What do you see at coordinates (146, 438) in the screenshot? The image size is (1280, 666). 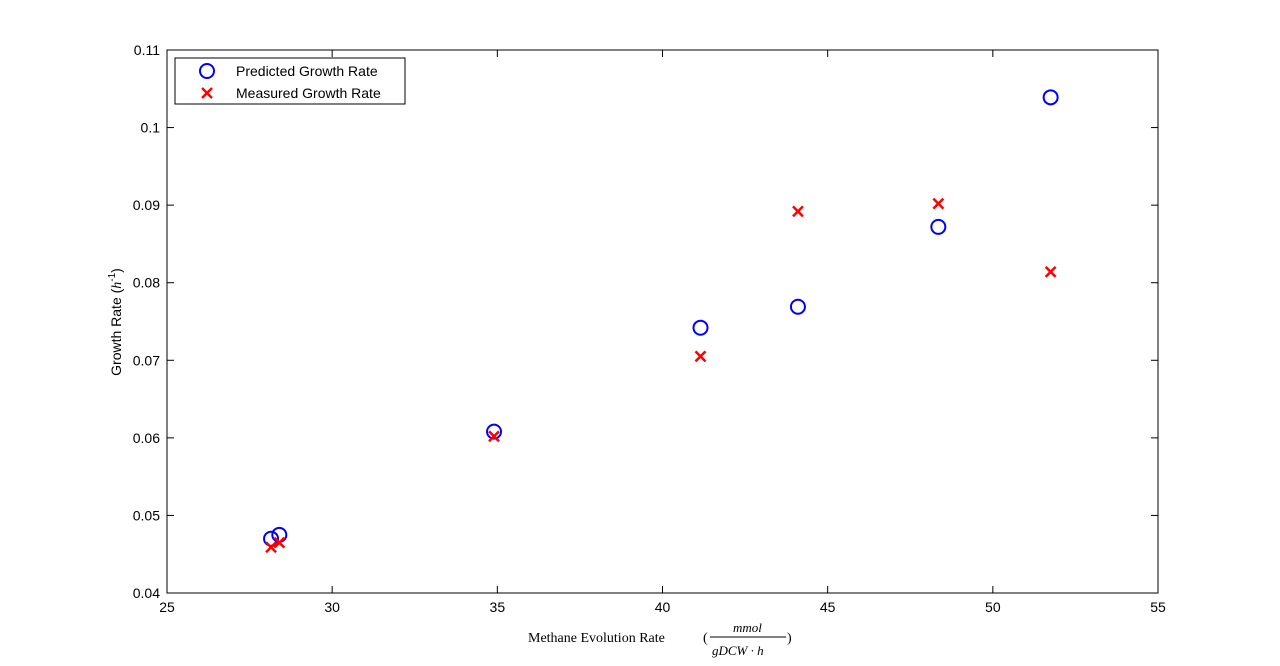 I see `y-tick-label: 0.06` at bounding box center [146, 438].